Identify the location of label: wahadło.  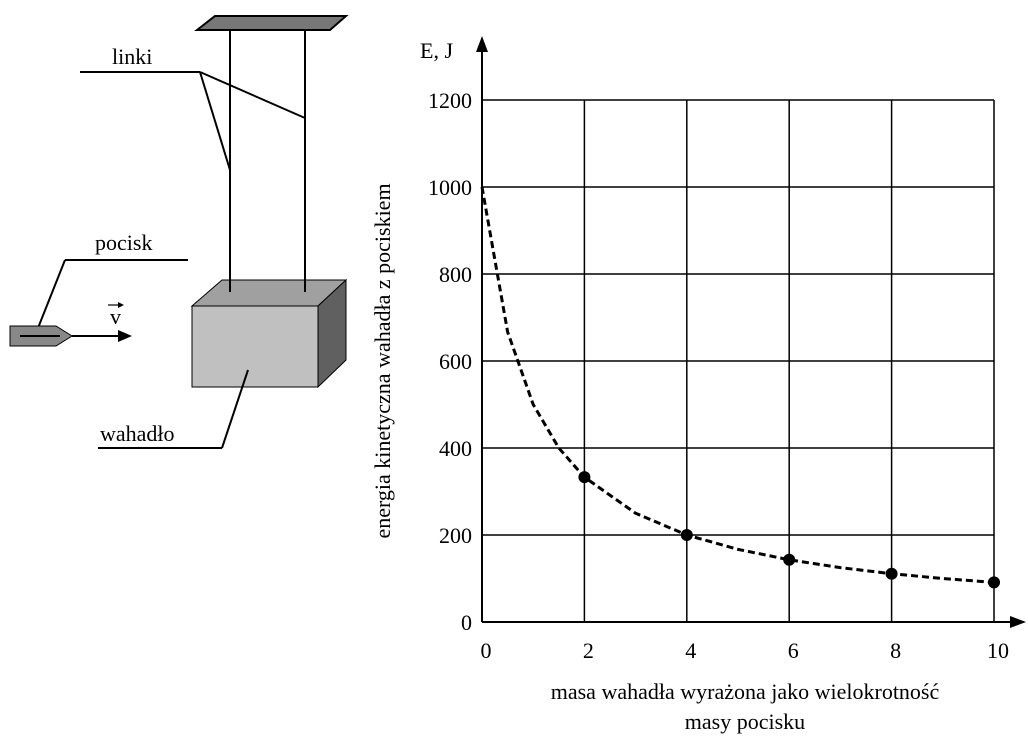
(137, 433).